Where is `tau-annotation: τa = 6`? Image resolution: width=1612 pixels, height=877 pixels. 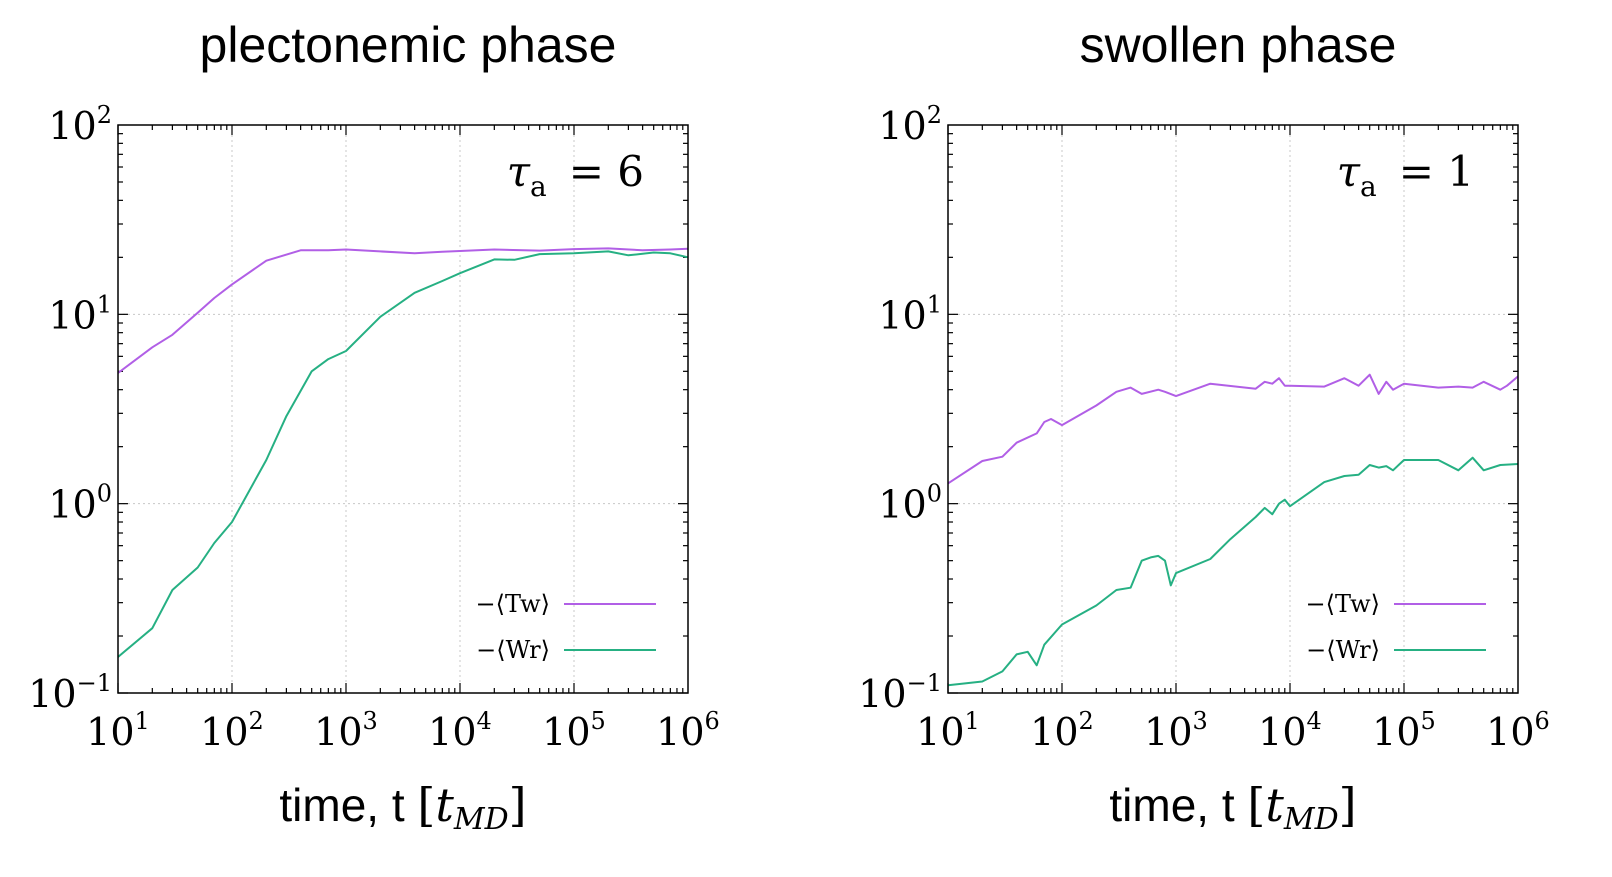
tau-annotation: τa = 6 is located at coordinates (575, 175).